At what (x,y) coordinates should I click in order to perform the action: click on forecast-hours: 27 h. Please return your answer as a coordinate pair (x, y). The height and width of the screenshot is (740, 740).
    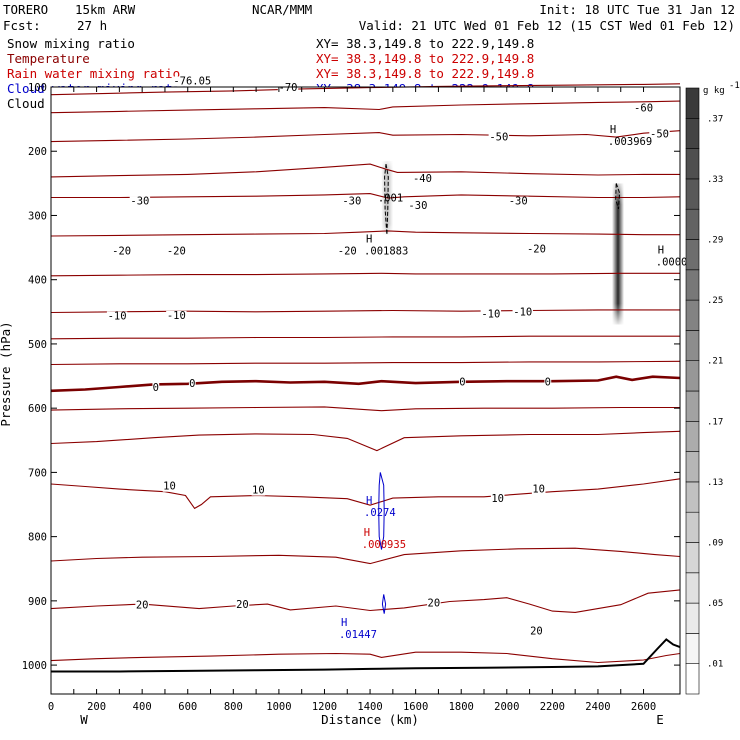
    Looking at the image, I should click on (92, 25).